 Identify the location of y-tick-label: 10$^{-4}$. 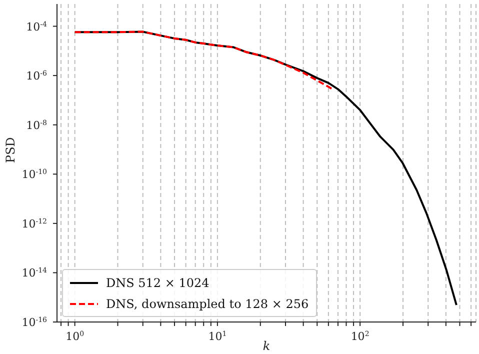
(37, 27).